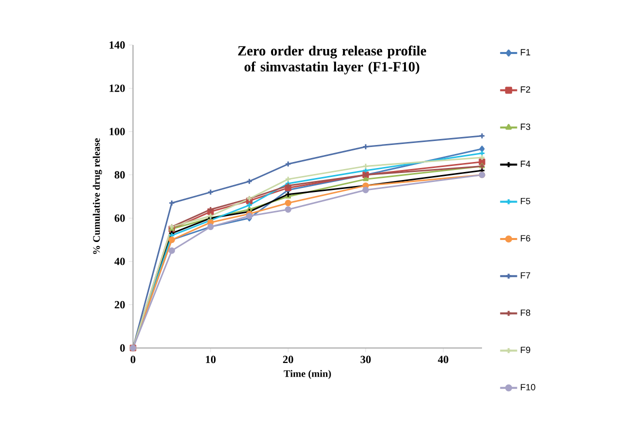 The width and height of the screenshot is (643, 447). Describe the element at coordinates (525, 52) in the screenshot. I see `legend-label: F1` at that location.